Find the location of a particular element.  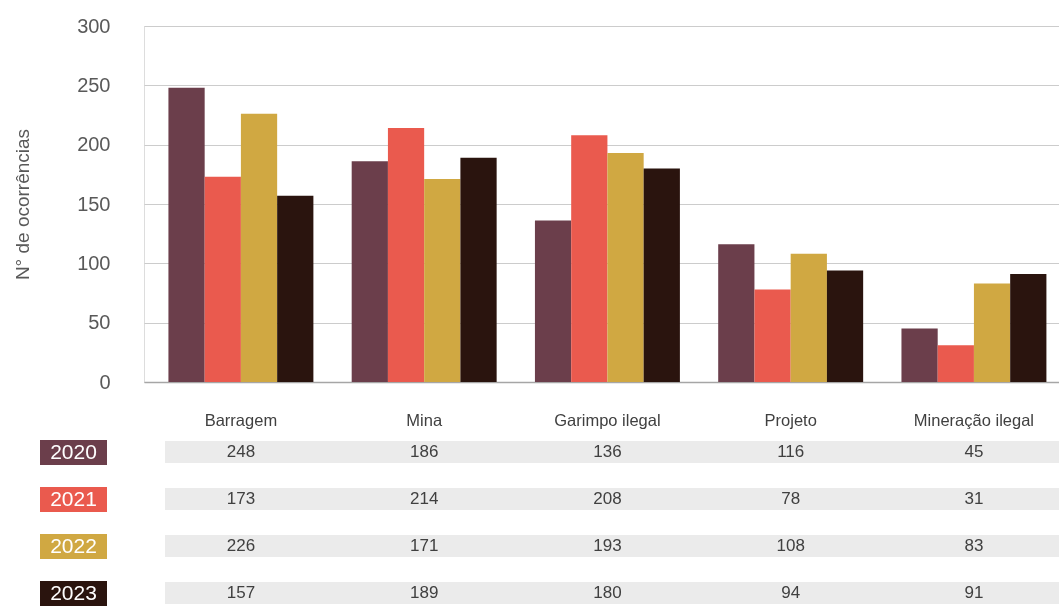

x-tick-label: Projeto is located at coordinates (790, 419).